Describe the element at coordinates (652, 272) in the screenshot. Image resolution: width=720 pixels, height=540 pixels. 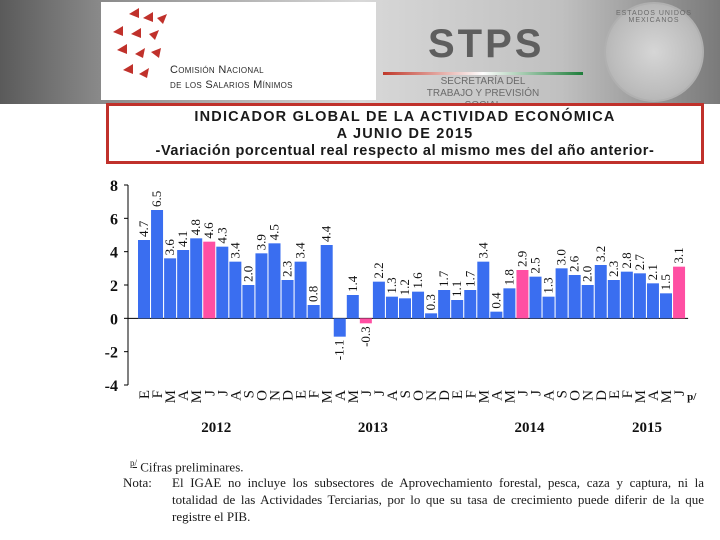
I see `bar-value-label: 2.1` at that location.